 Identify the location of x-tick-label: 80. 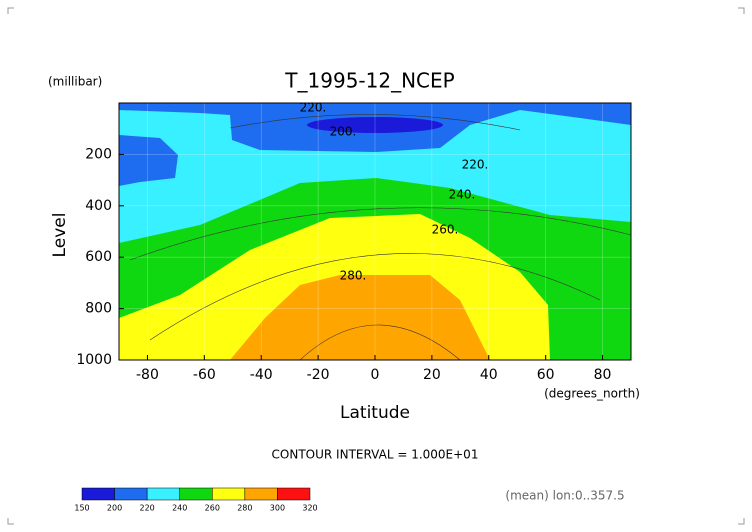
(603, 375).